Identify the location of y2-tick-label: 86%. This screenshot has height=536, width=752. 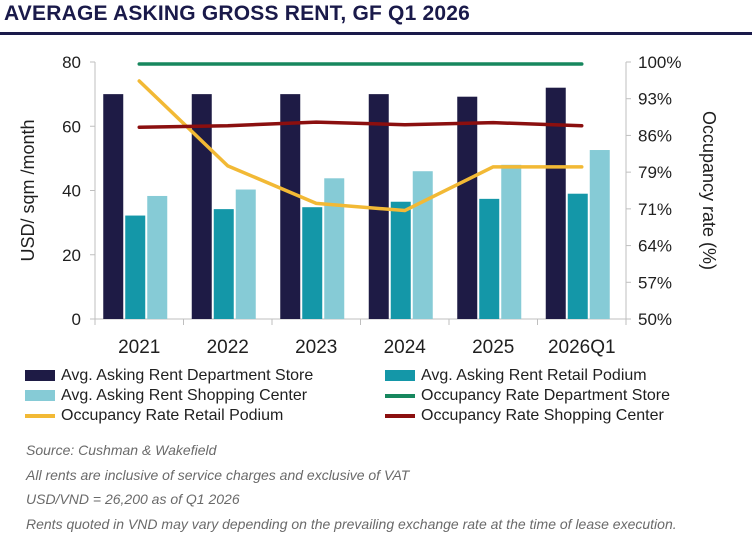
(655, 135).